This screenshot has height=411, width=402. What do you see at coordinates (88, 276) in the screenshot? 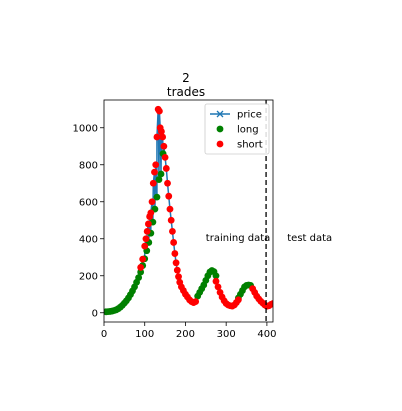
I see `y-tick-label-1: 200` at bounding box center [88, 276].